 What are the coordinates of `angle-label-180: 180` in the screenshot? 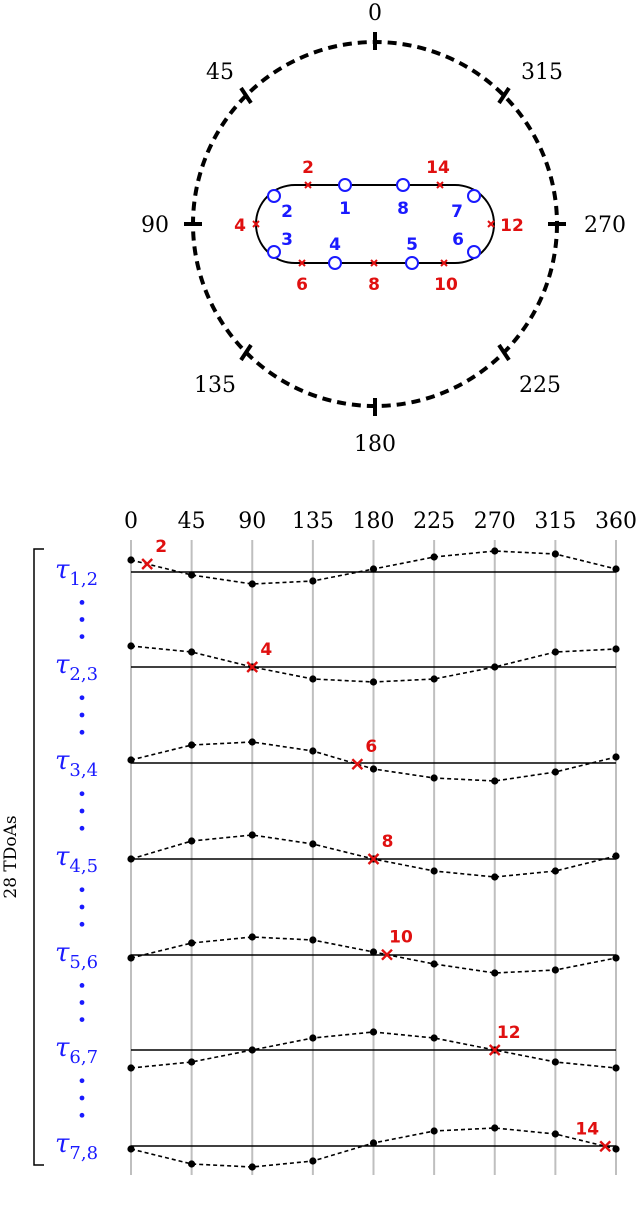 It's located at (375, 444).